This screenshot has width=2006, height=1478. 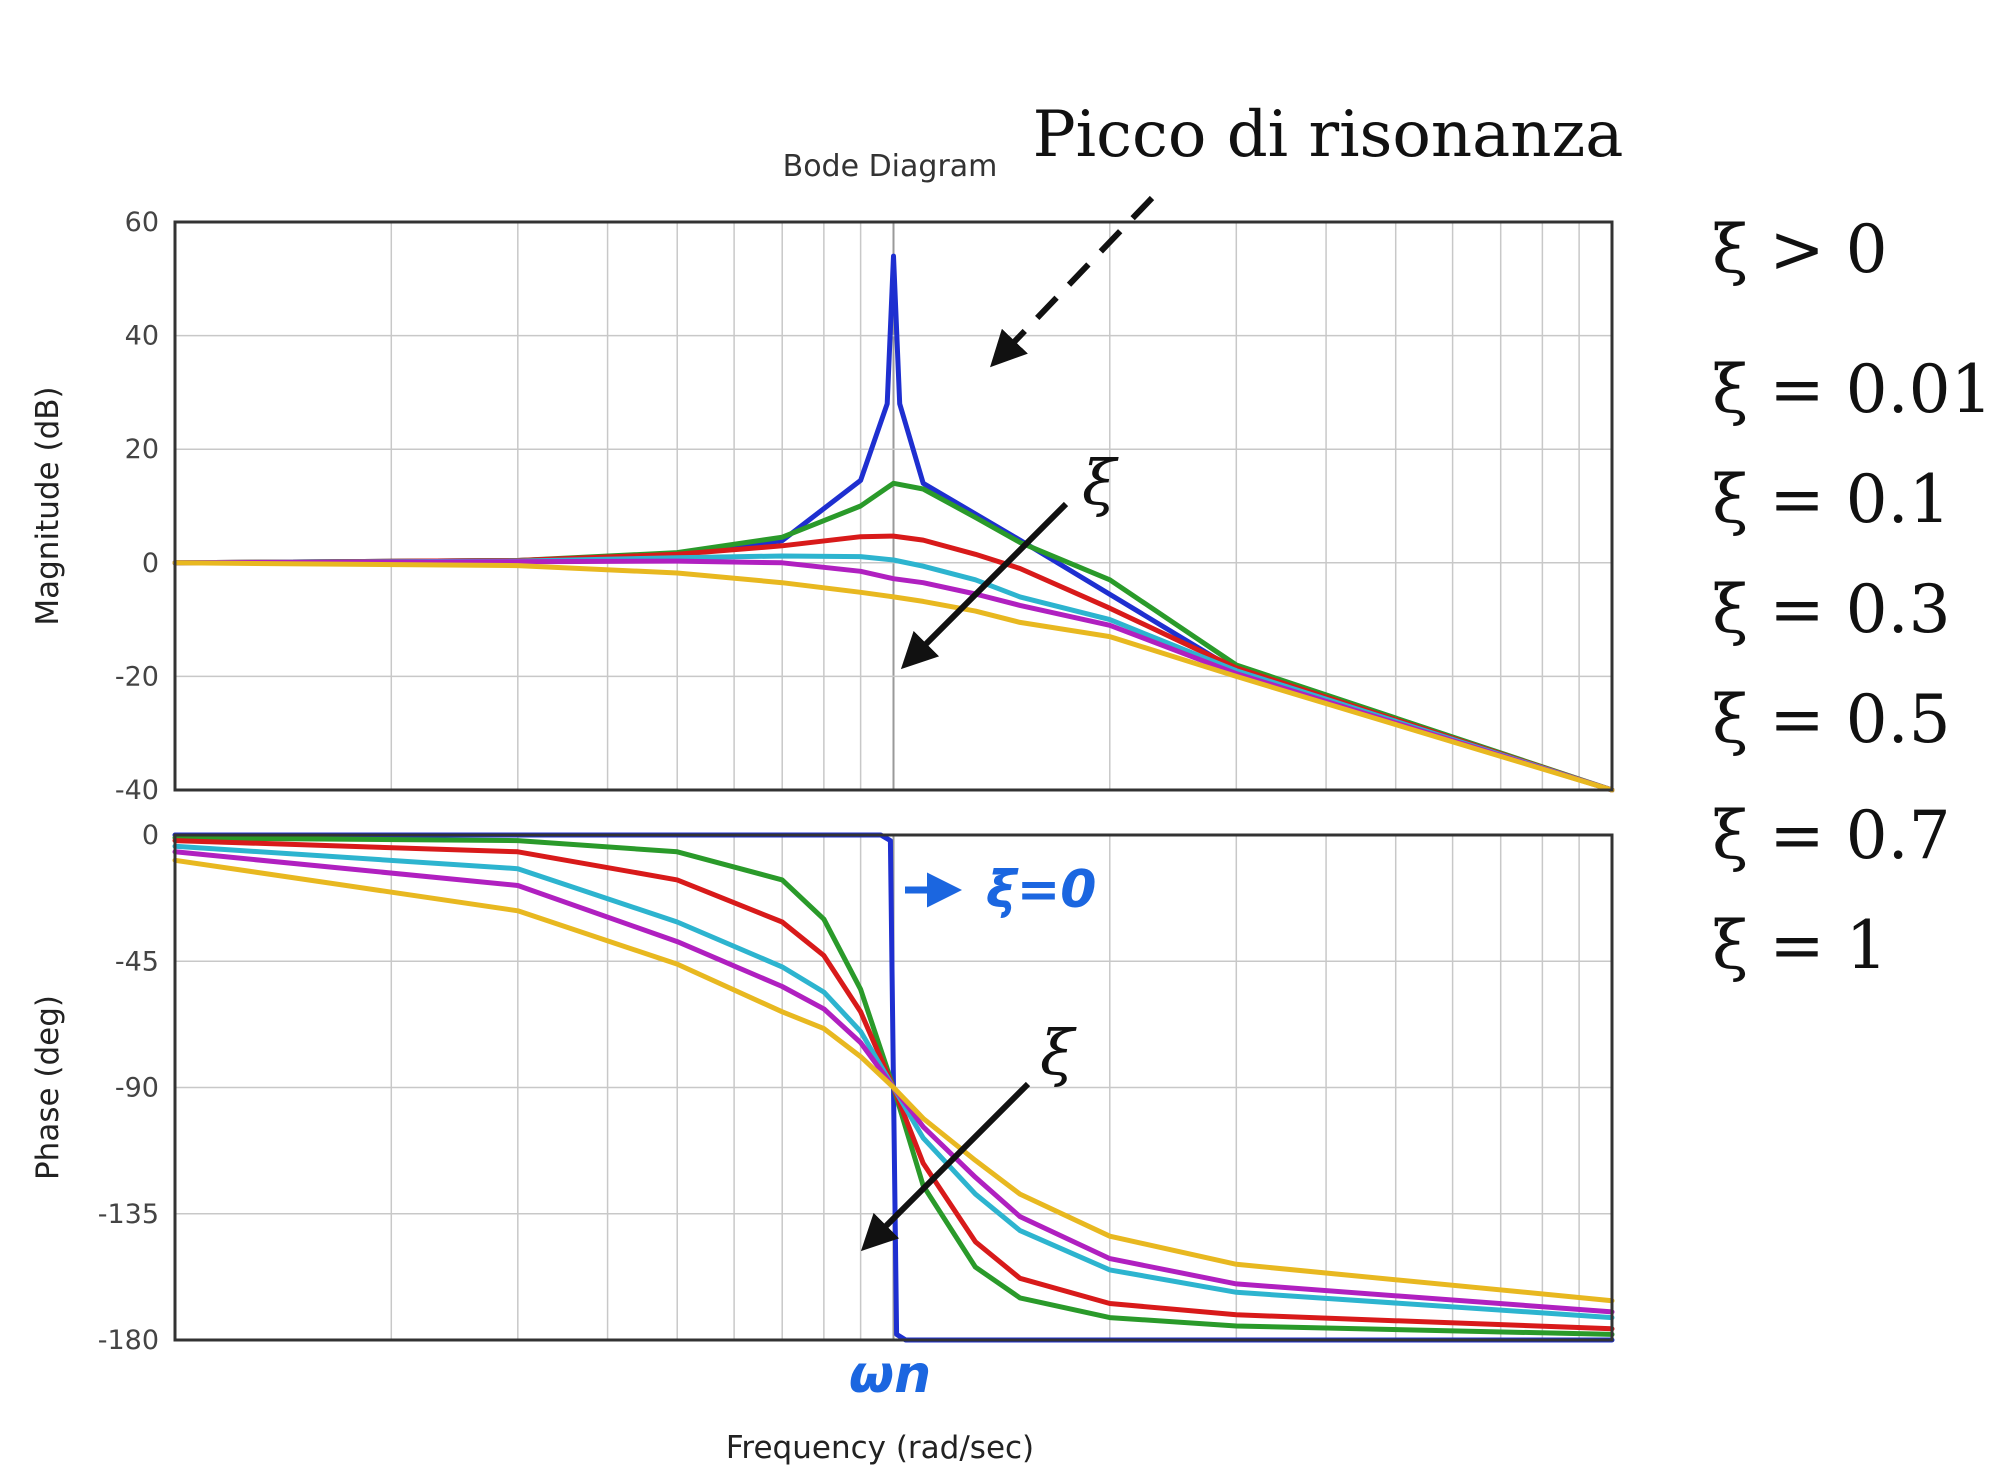 I want to click on resonance-peak-label: Picco di risonanza, so click(x=1328, y=135).